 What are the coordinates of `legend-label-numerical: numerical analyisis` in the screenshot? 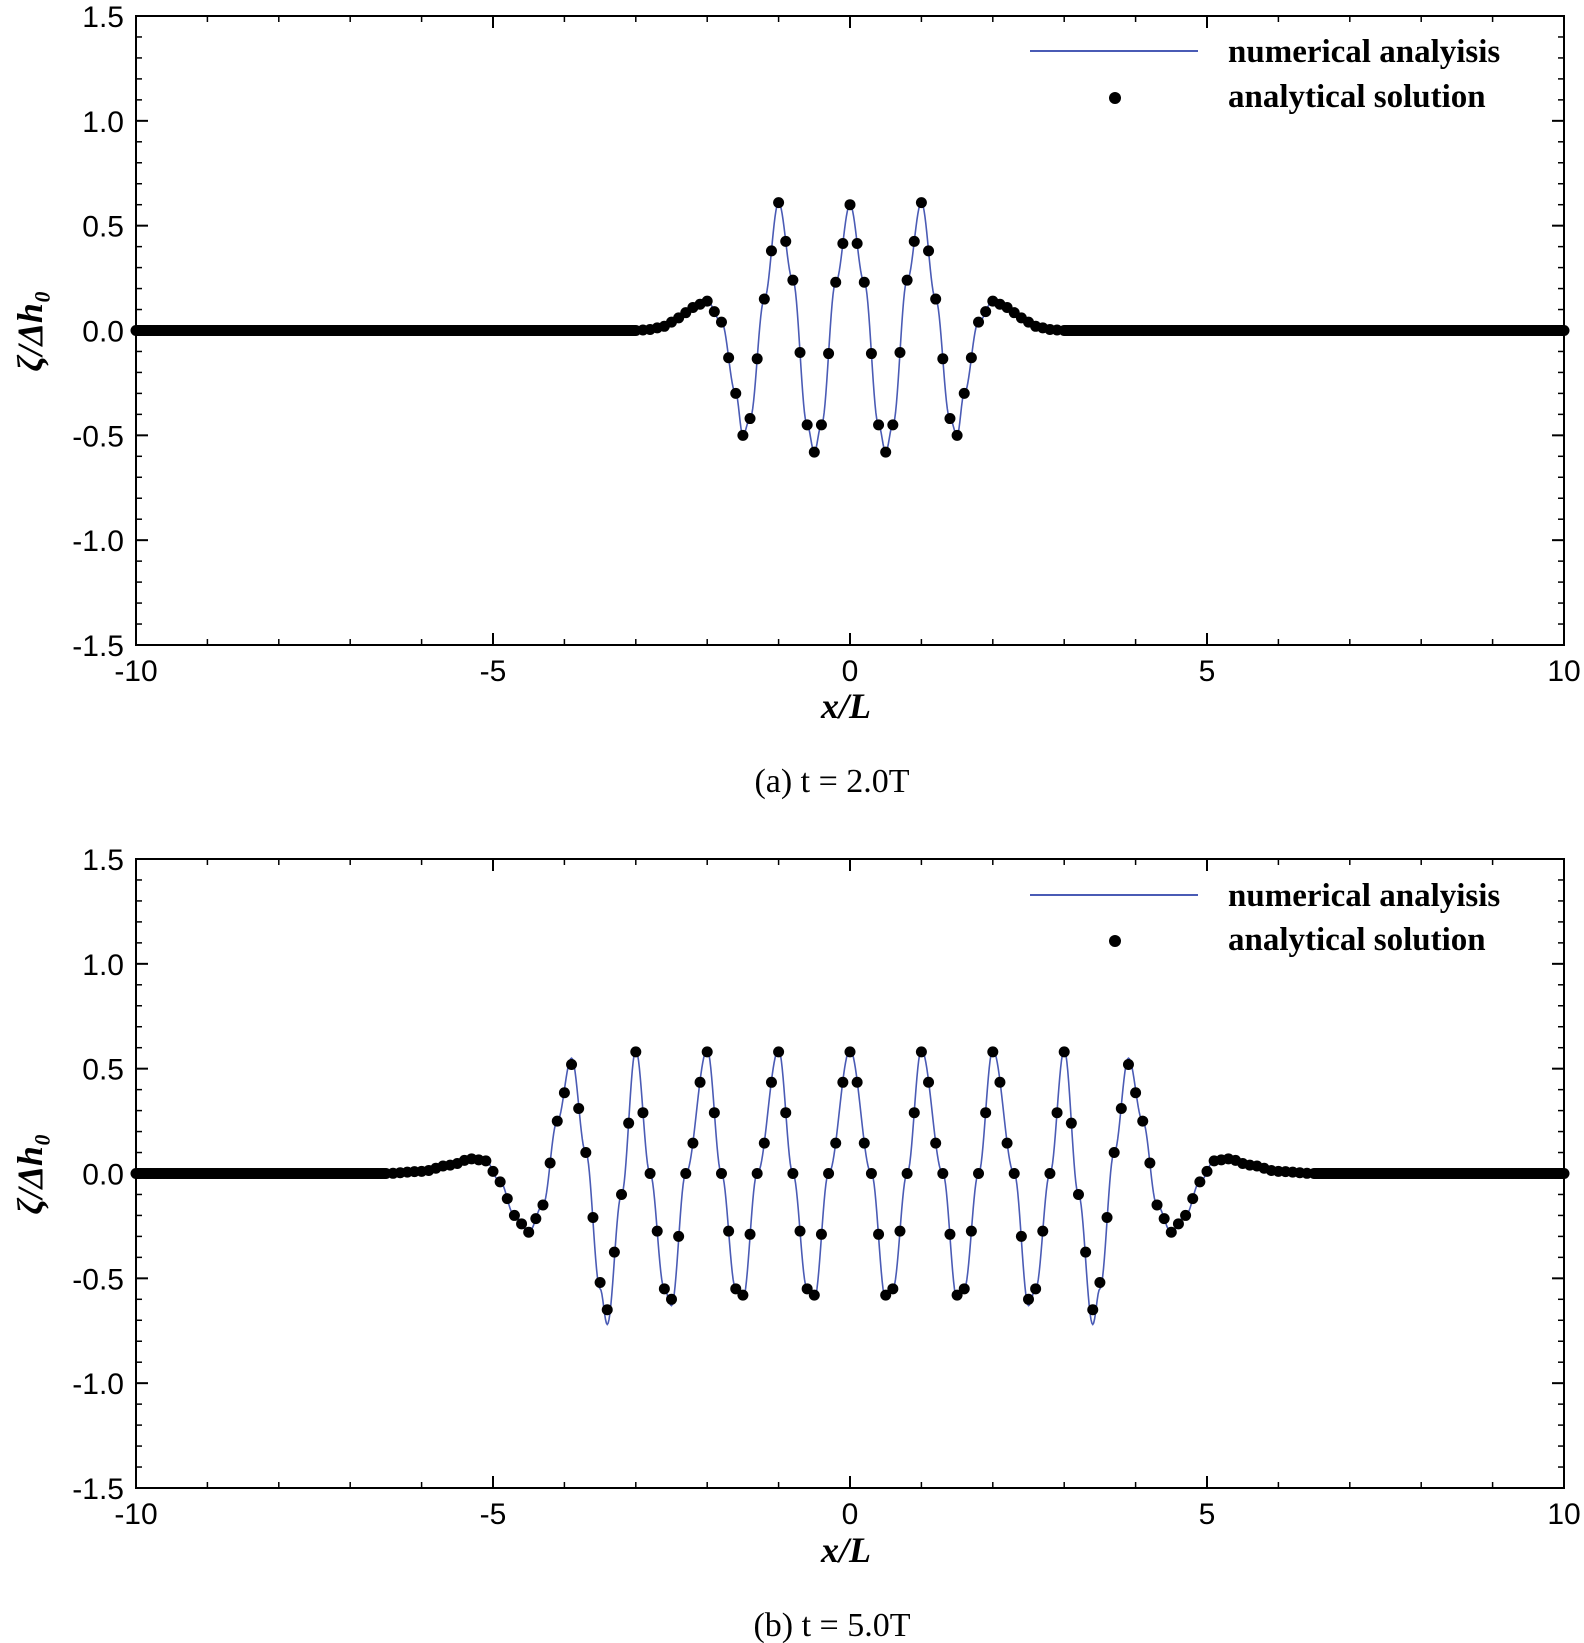 It's located at (1364, 896).